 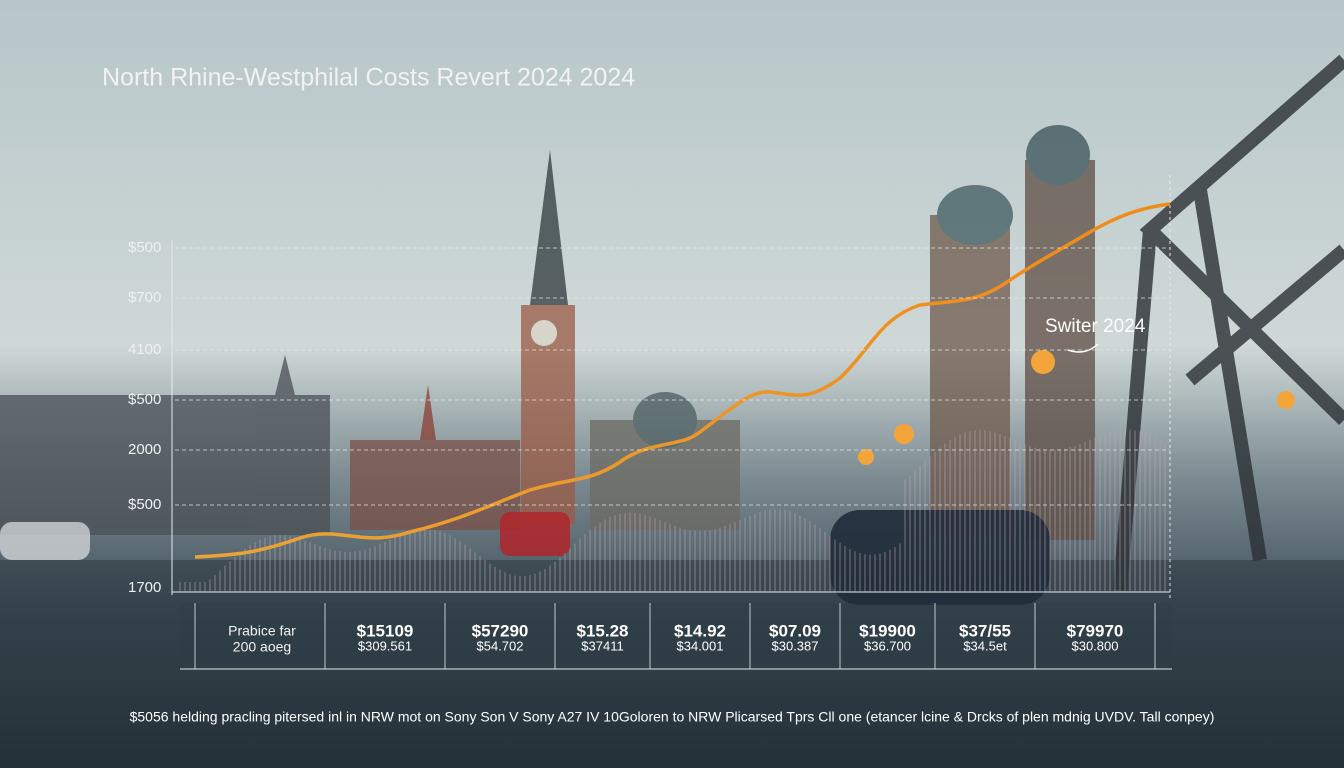 What do you see at coordinates (1228, 322) in the screenshot?
I see `bridge` at bounding box center [1228, 322].